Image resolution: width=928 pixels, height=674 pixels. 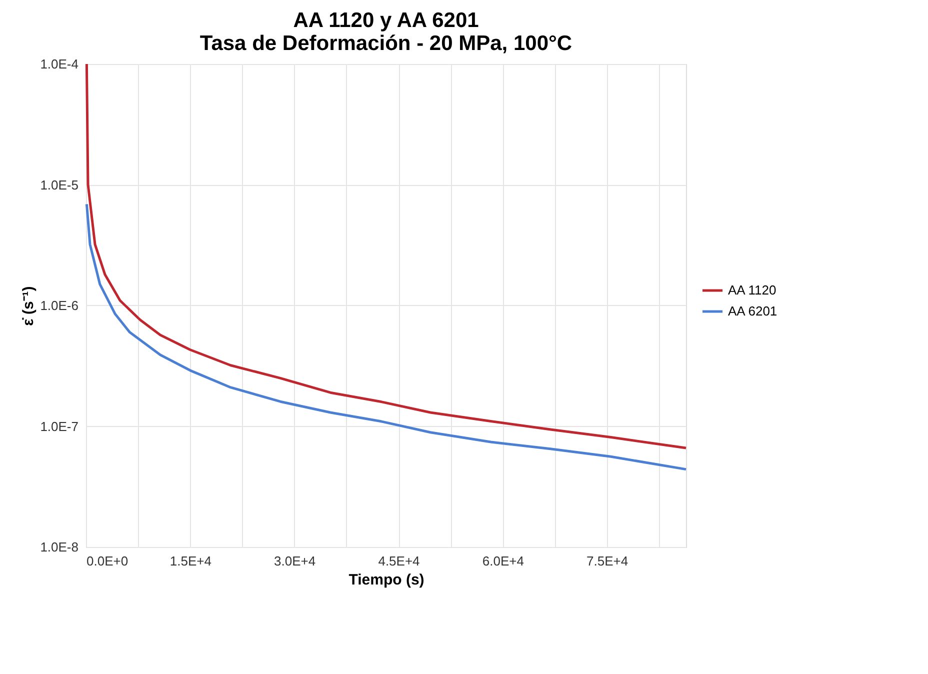 I want to click on legend-label: AA 6201, so click(x=753, y=311).